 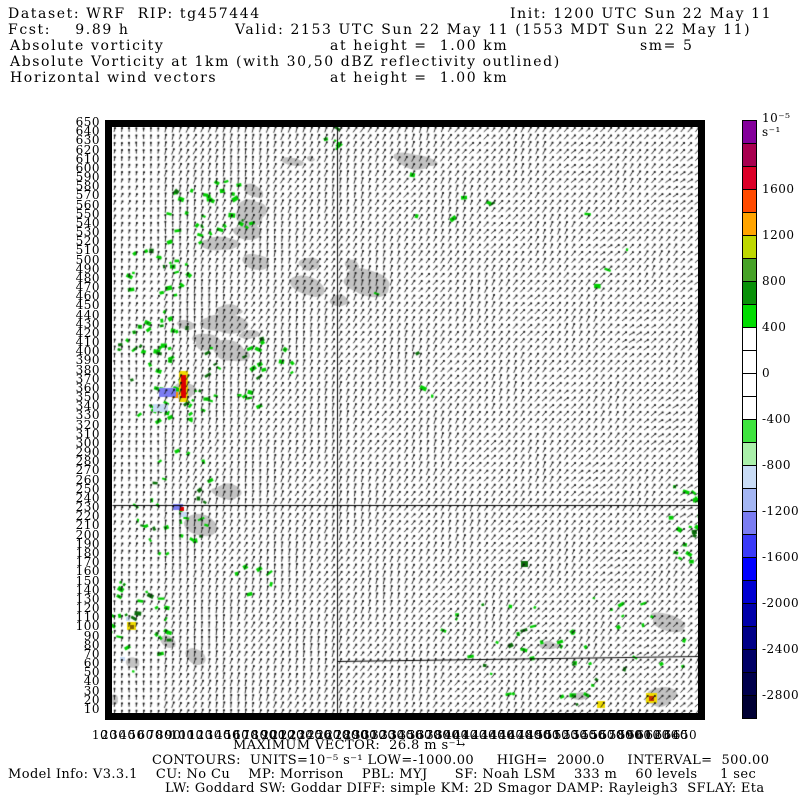 I want to click on colorbar-tick-label: 400, so click(x=774, y=327).